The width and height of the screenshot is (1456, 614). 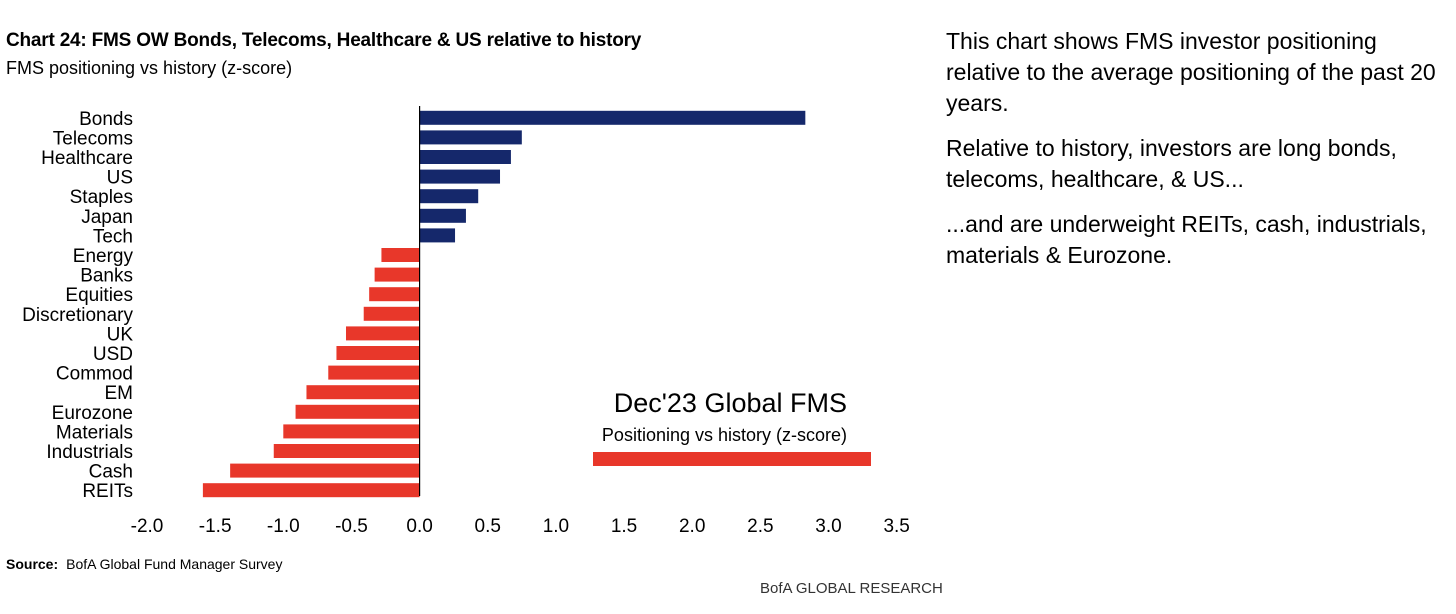 What do you see at coordinates (419, 526) in the screenshot?
I see `x-tick-label: 0.0` at bounding box center [419, 526].